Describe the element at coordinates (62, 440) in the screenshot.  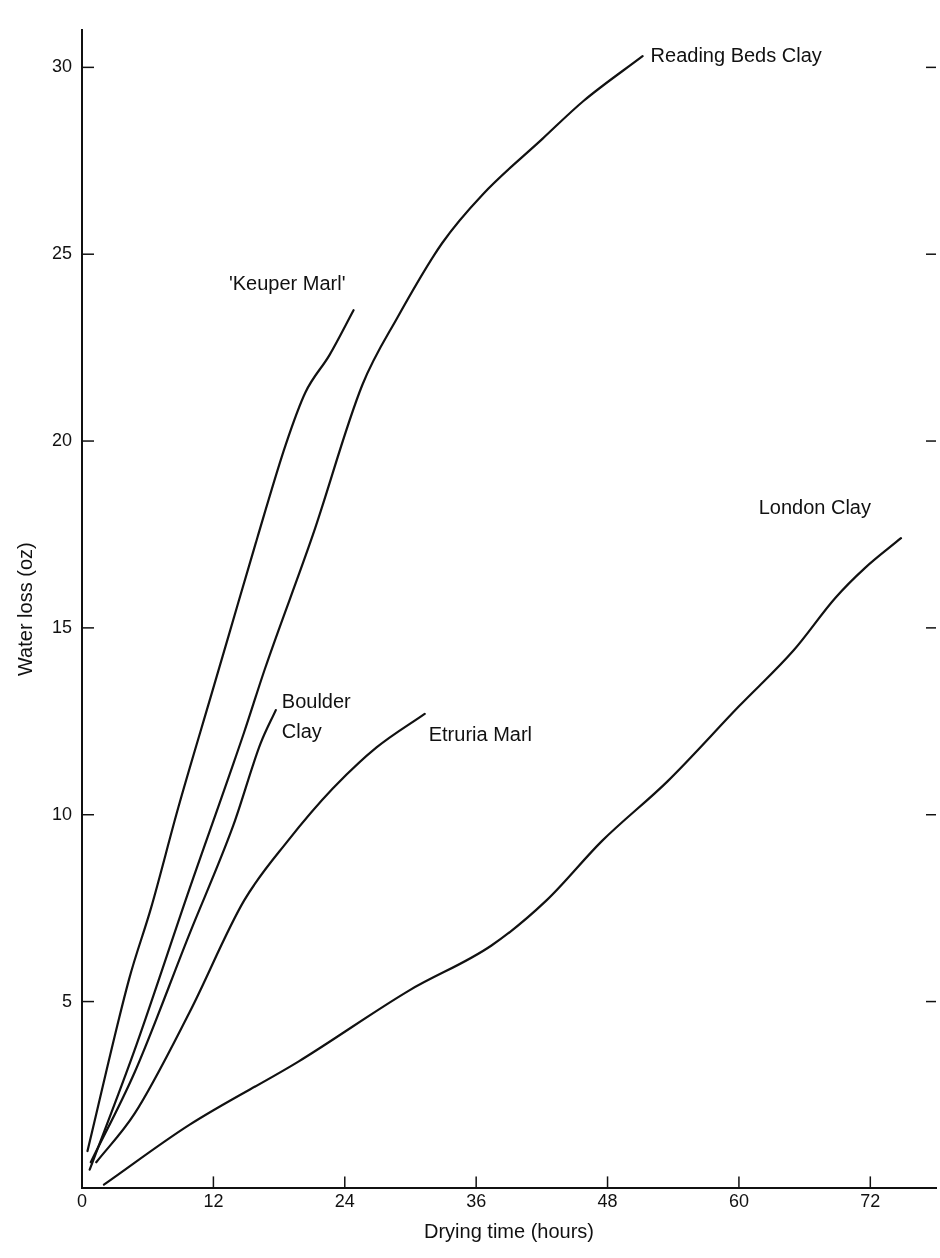
I see `y-tick-label: 20` at that location.